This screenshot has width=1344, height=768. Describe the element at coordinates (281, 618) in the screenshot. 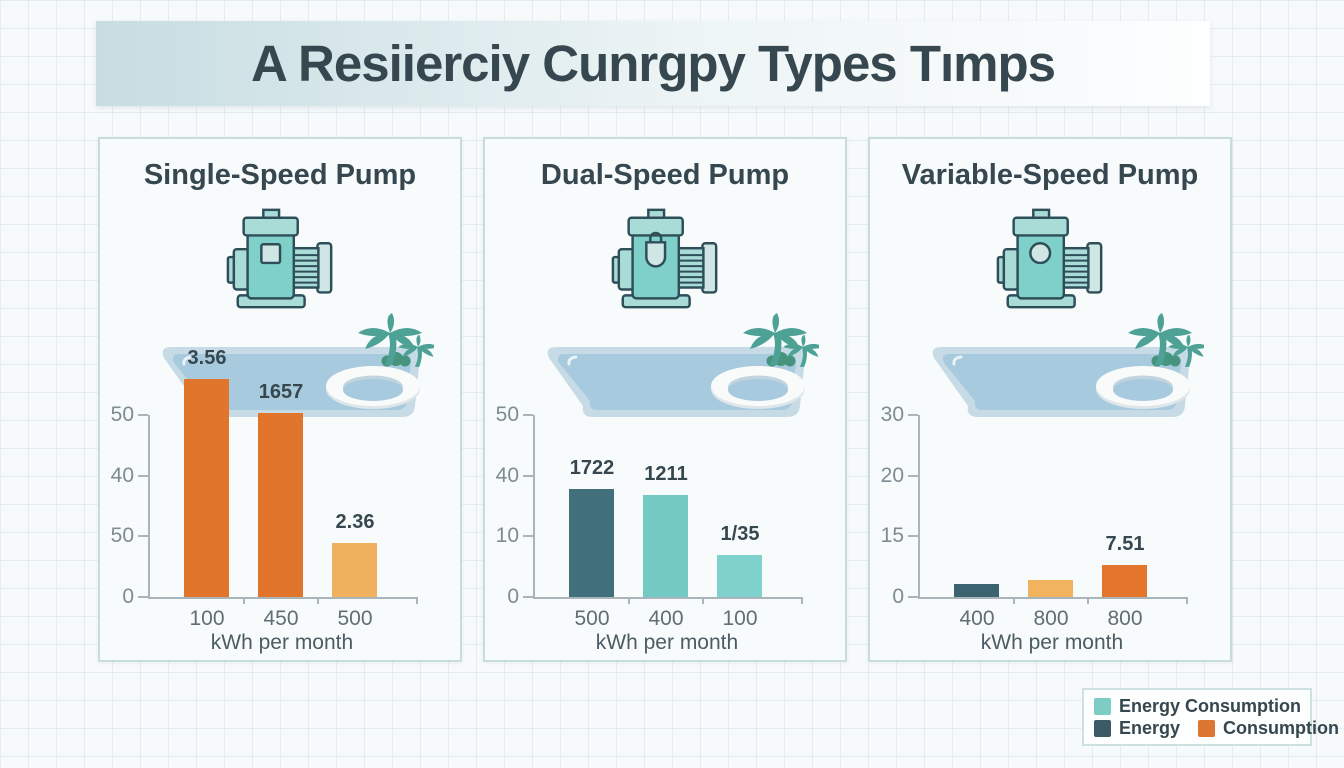

I see `x-tick-label: 450` at that location.